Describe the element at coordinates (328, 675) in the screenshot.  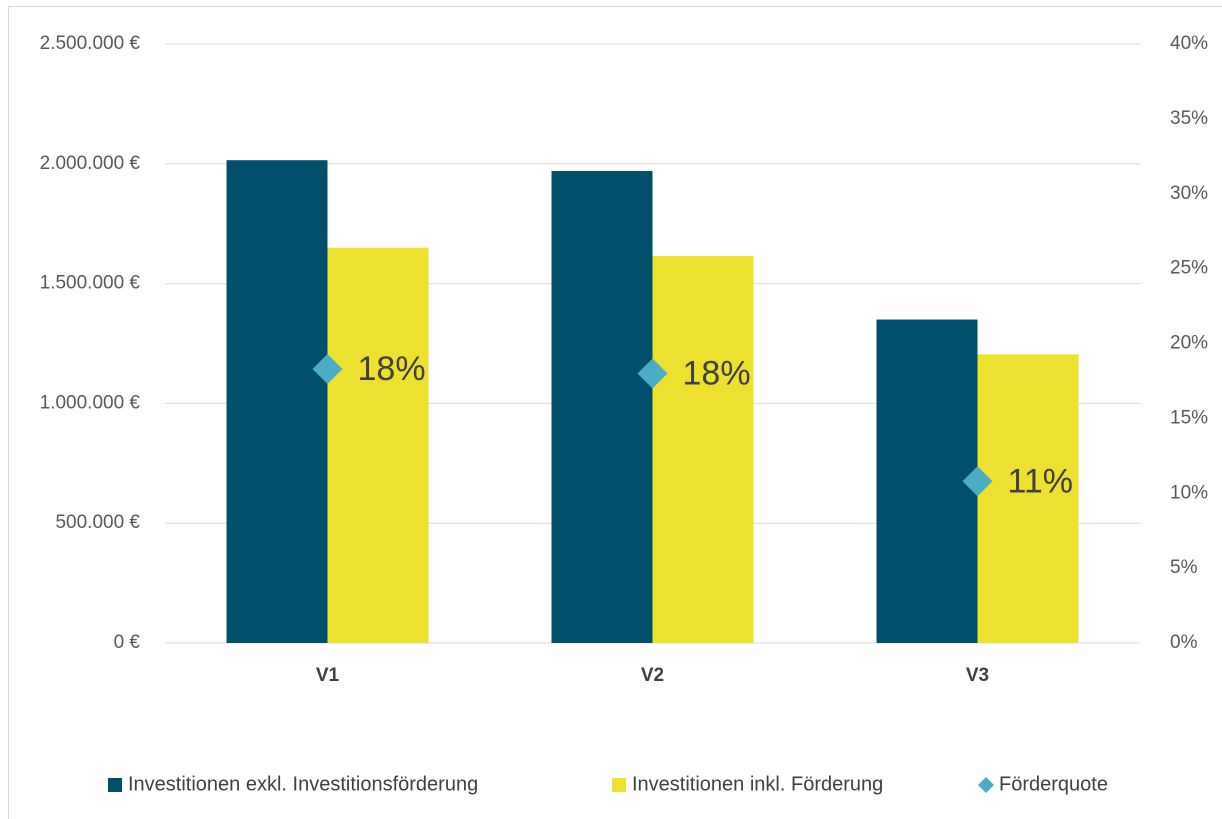
I see `x-tick-label: V1` at that location.